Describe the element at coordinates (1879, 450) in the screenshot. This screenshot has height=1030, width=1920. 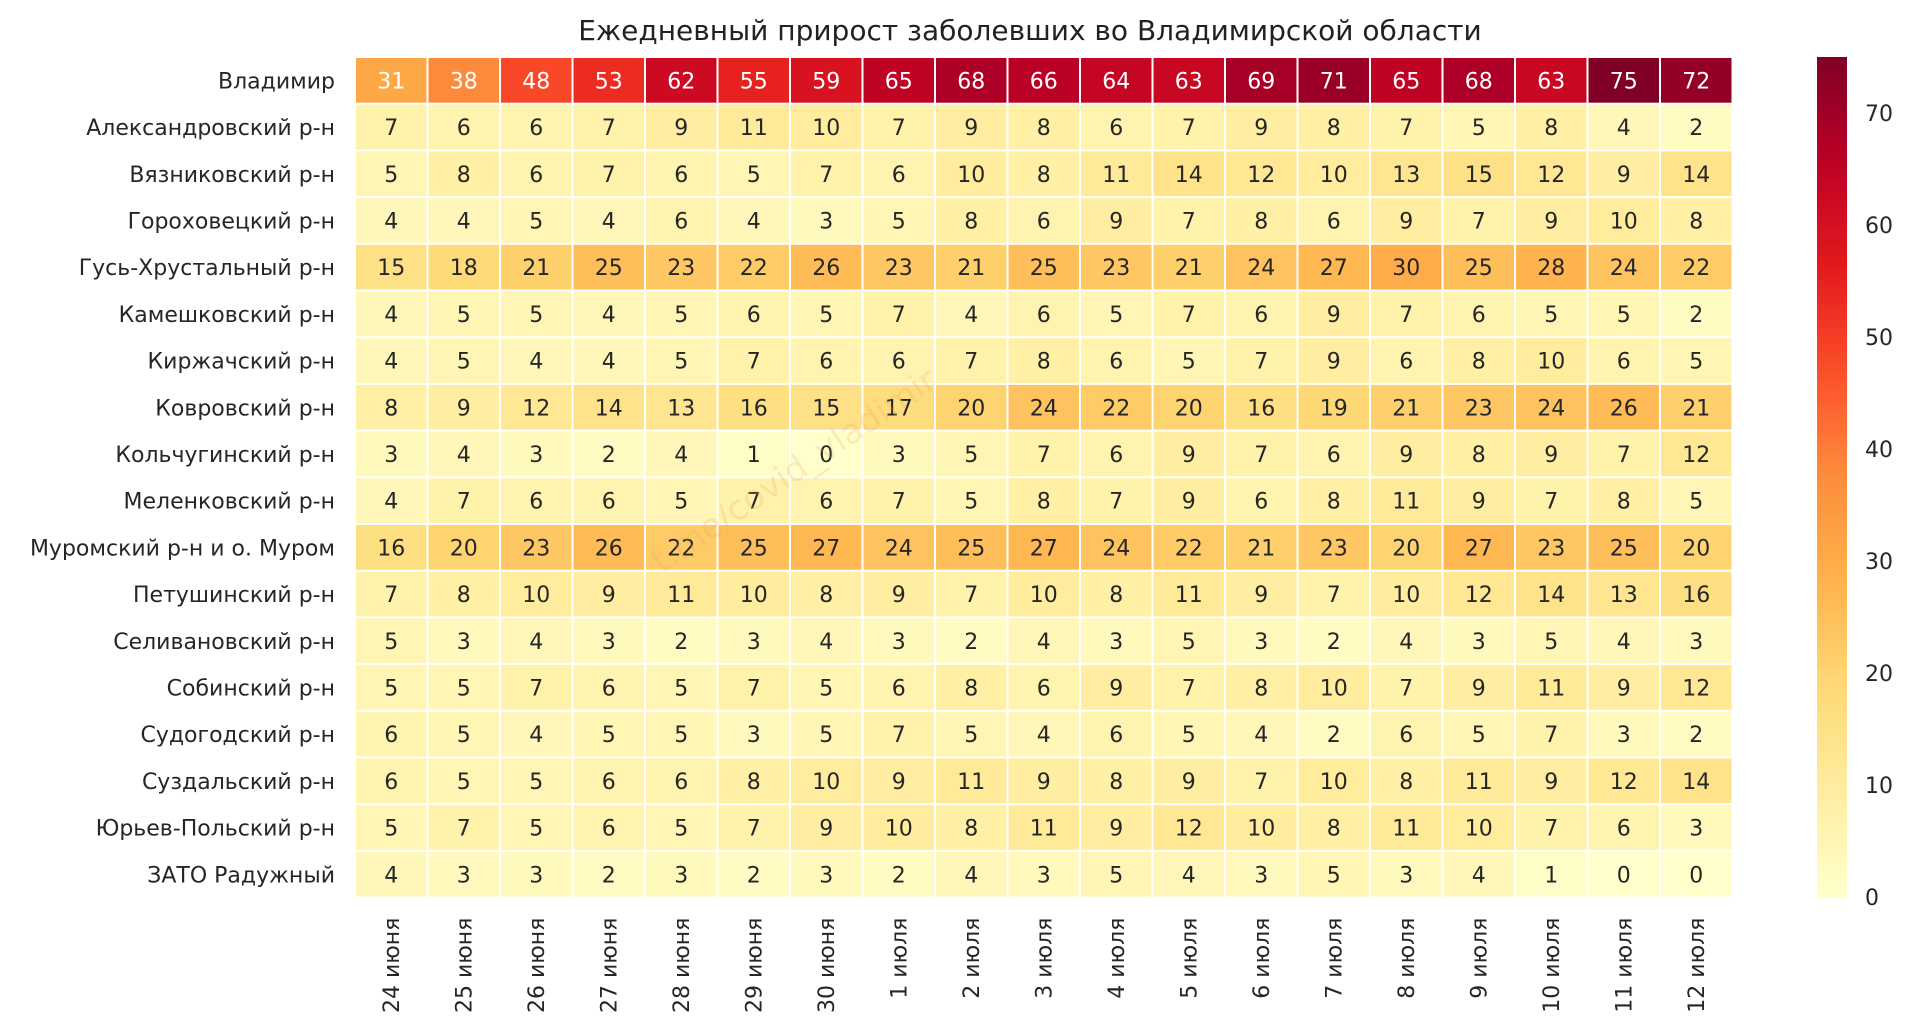
I see `colorbar-tick-label: 40` at that location.